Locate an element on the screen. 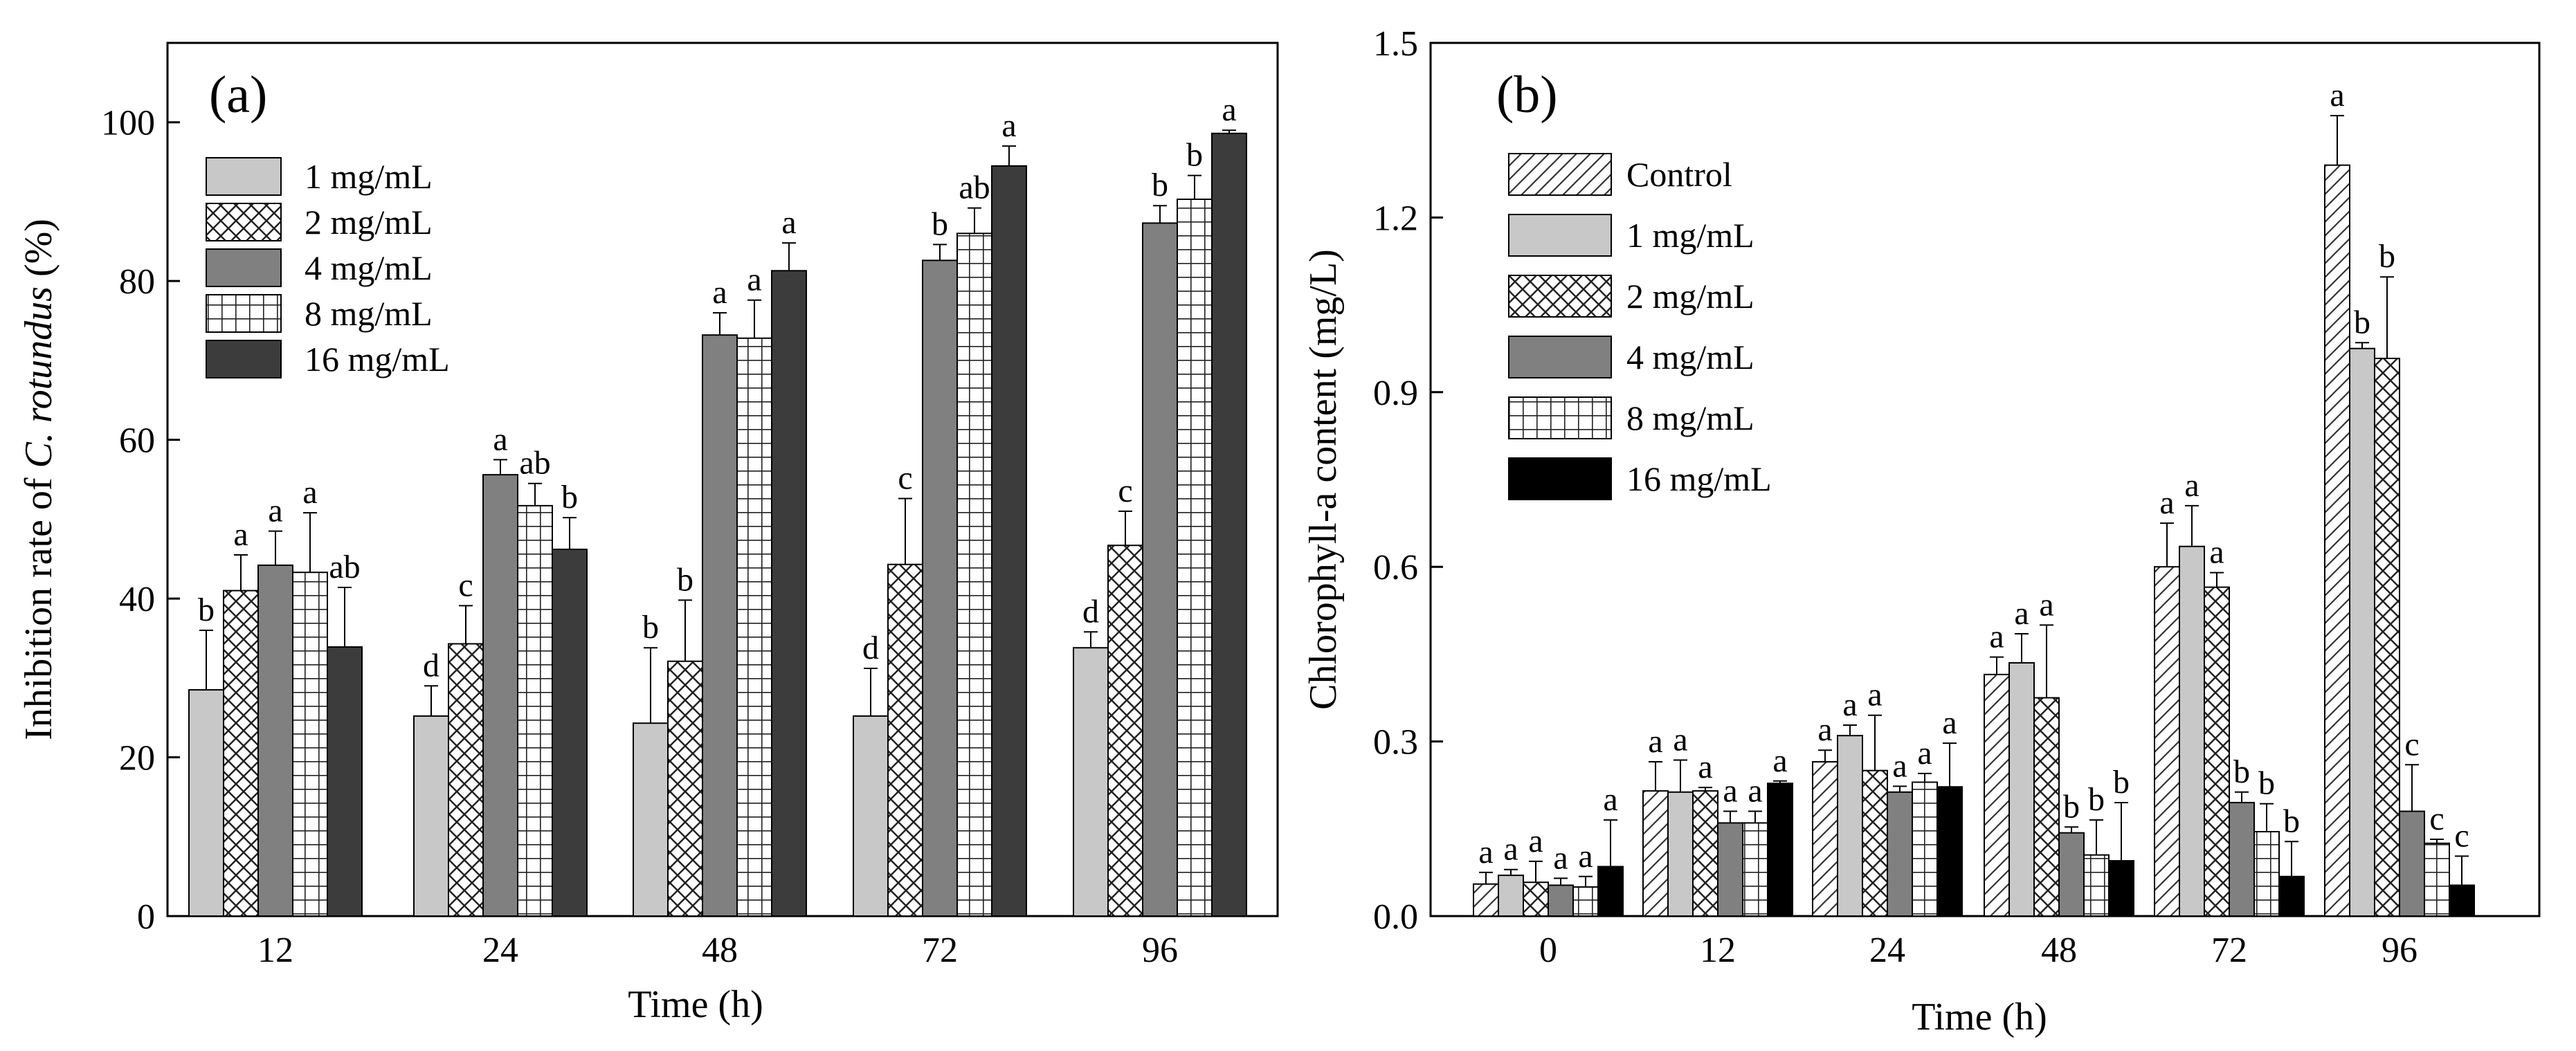 The image size is (2576, 1051). y-tick-label: 20 is located at coordinates (137, 758).